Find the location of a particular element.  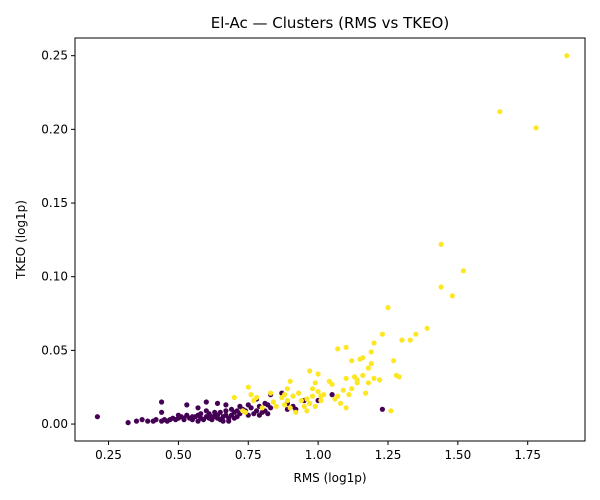

x-tick-label: 1.75 is located at coordinates (527, 455).